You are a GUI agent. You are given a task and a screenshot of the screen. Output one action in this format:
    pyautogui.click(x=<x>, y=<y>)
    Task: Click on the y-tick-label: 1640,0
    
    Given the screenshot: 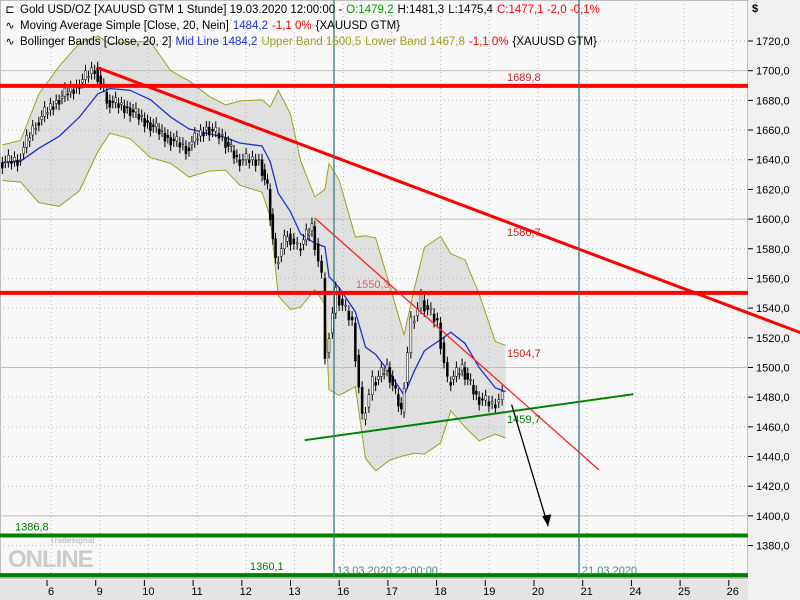 What is the action you would take?
    pyautogui.click(x=773, y=161)
    